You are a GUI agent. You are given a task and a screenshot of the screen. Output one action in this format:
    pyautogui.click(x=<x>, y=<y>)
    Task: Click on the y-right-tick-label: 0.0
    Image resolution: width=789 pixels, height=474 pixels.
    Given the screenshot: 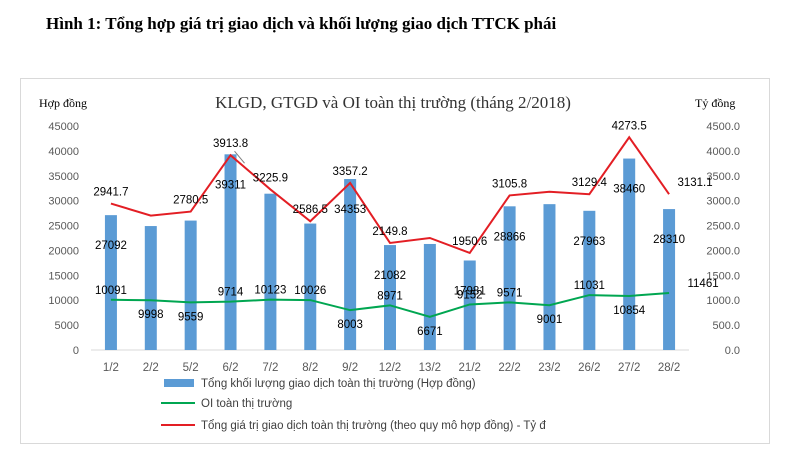 What is the action you would take?
    pyautogui.click(x=732, y=351)
    